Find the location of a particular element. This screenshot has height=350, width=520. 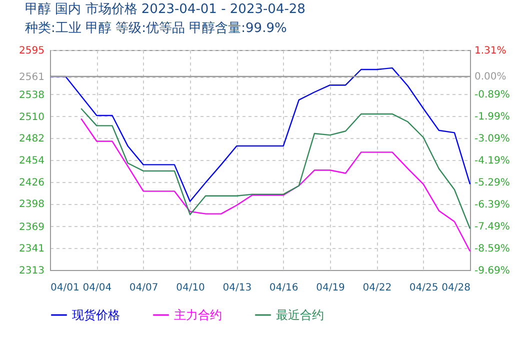

x-tick-label: 04/04 is located at coordinates (97, 288).